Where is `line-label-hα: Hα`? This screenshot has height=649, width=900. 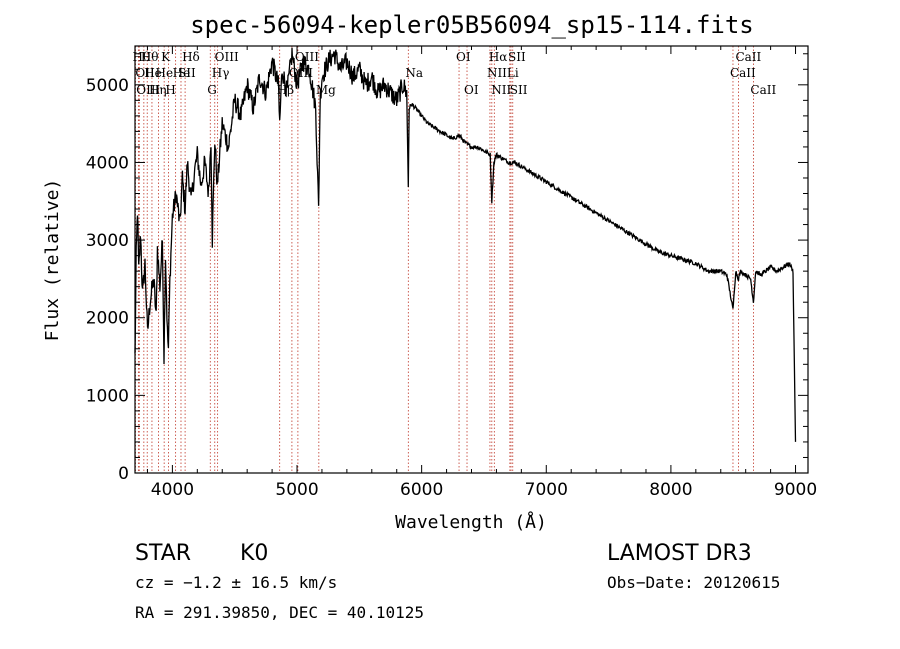
line-label-hα: Hα is located at coordinates (498, 57).